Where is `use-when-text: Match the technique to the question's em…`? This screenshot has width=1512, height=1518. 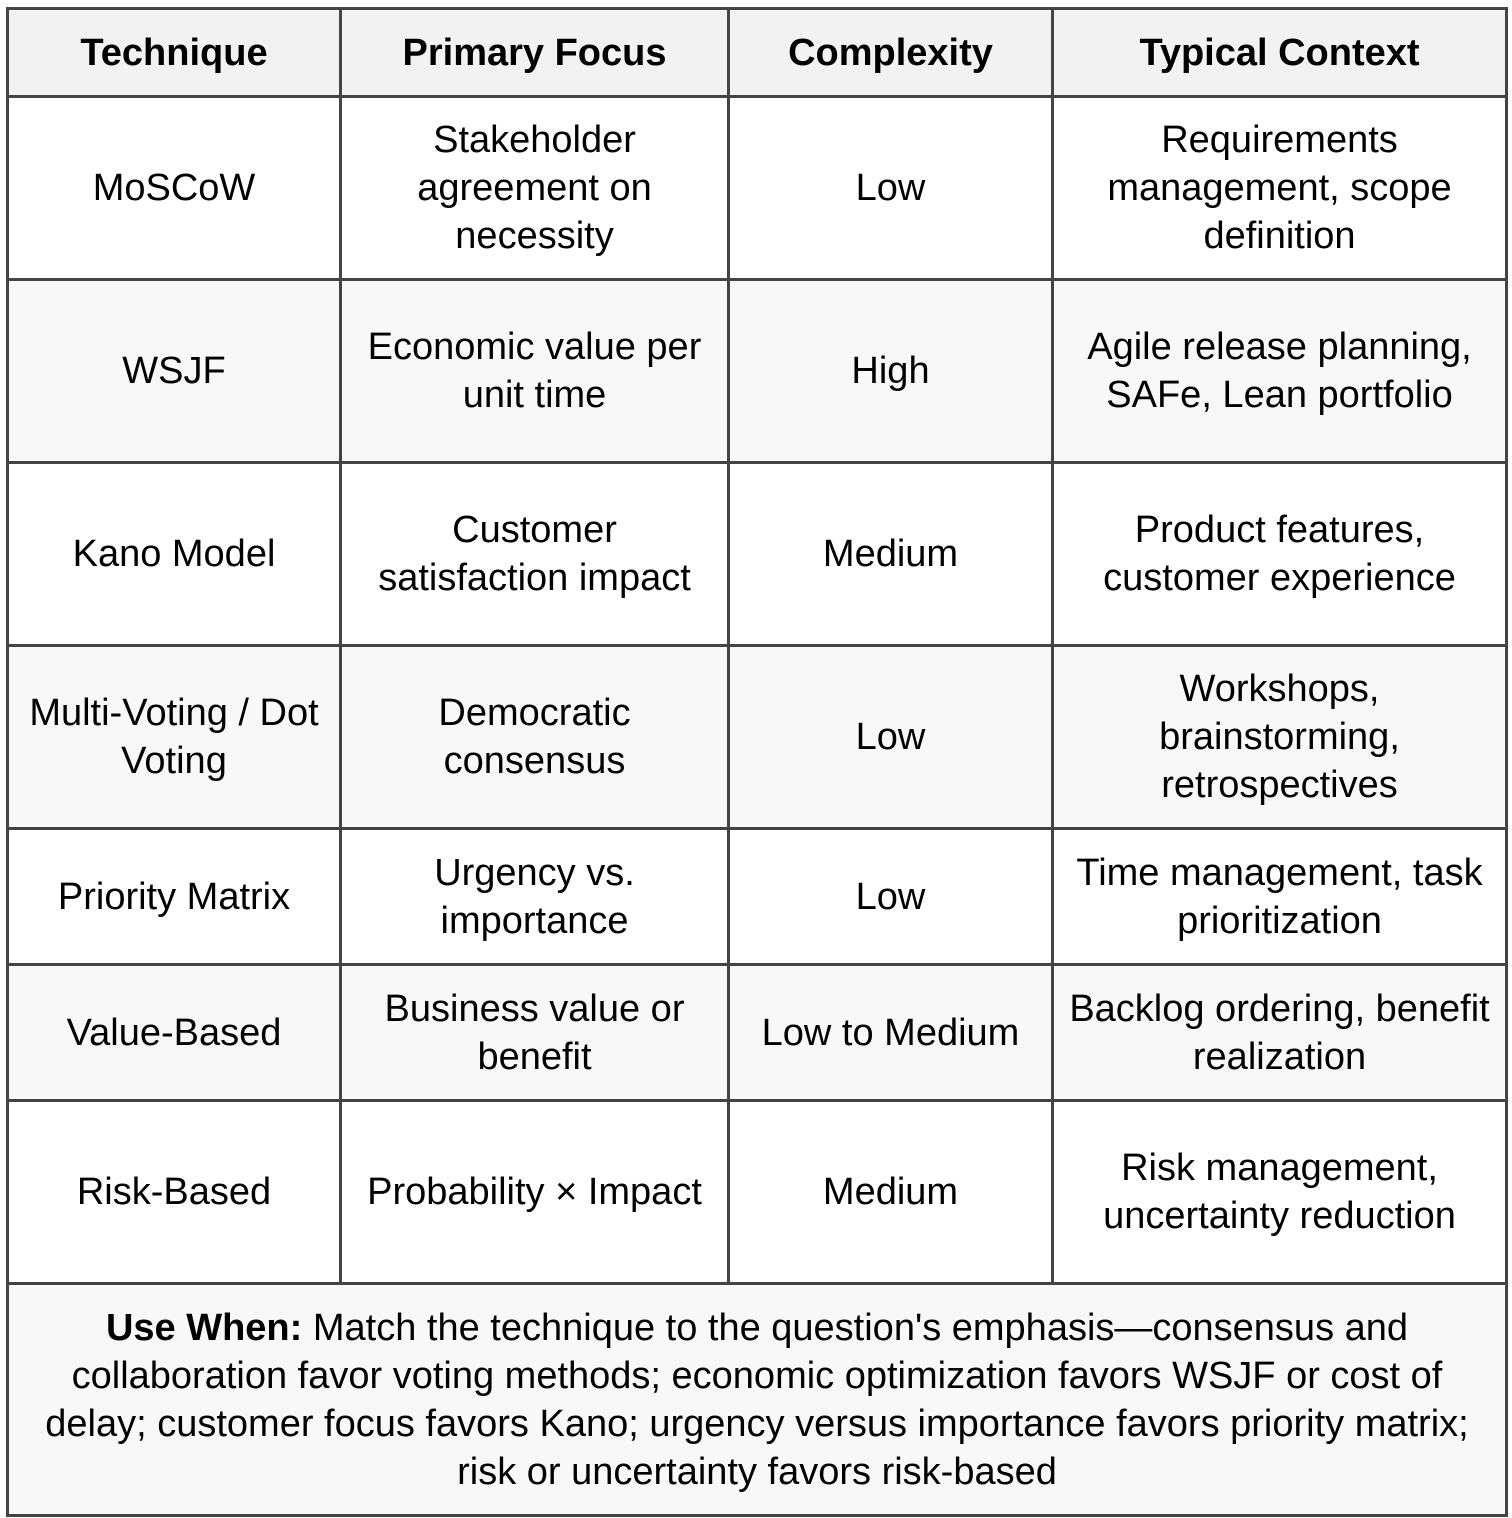 use-when-text: Match the technique to the question's em… is located at coordinates (757, 1399).